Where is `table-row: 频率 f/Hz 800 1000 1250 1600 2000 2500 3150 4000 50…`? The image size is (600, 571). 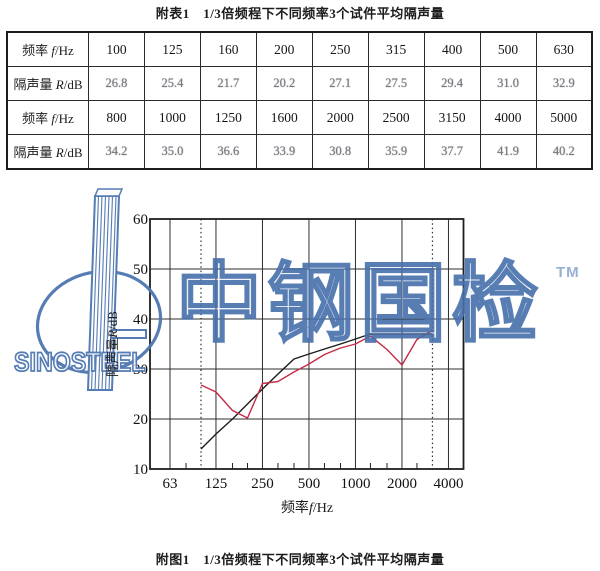 table-row: 频率 f/Hz 800 1000 1250 1600 2000 2500 3150 4000 50… is located at coordinates (299, 117).